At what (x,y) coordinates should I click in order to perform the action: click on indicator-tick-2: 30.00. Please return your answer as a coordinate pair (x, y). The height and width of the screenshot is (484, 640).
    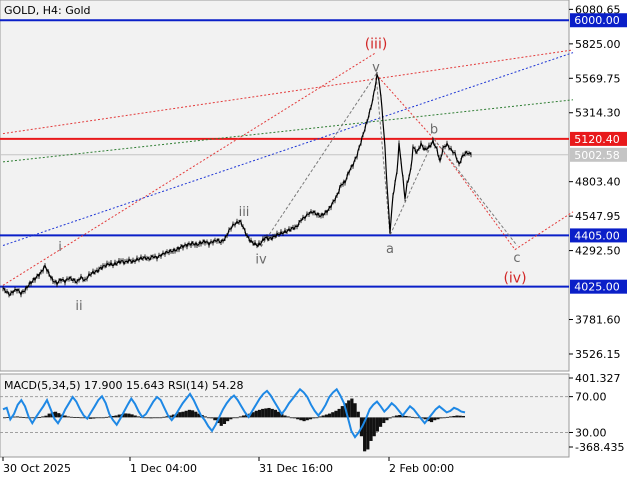
    Looking at the image, I should click on (591, 432).